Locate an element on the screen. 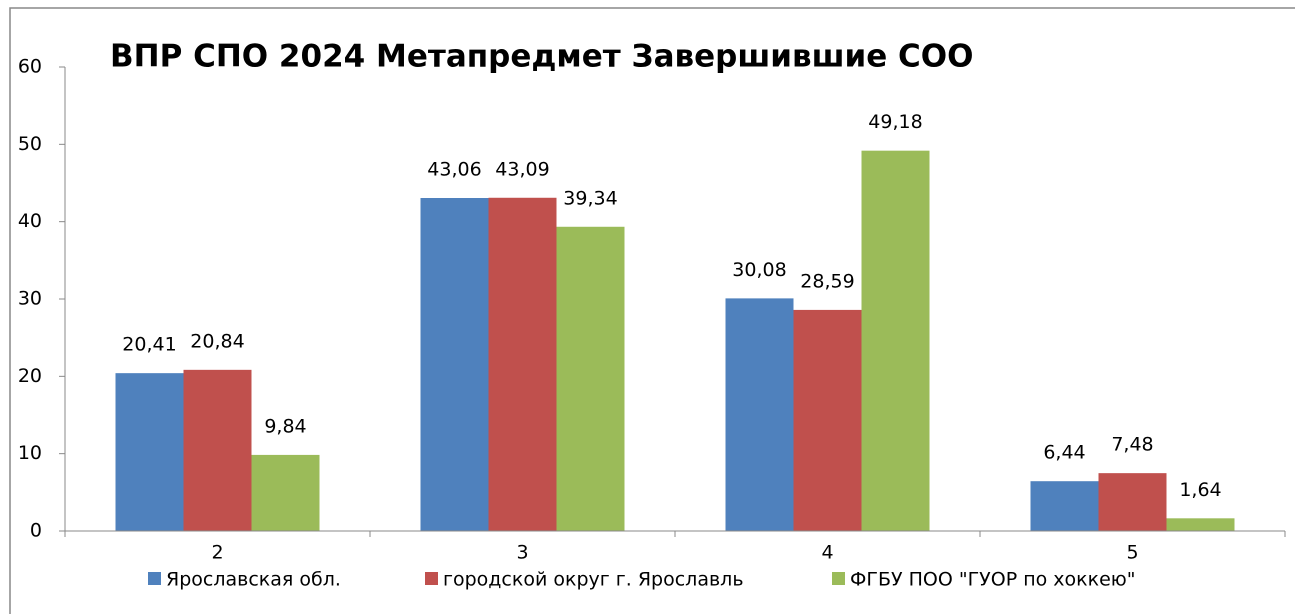 This screenshot has width=1295, height=614. value-label: 20,41 is located at coordinates (149, 345).